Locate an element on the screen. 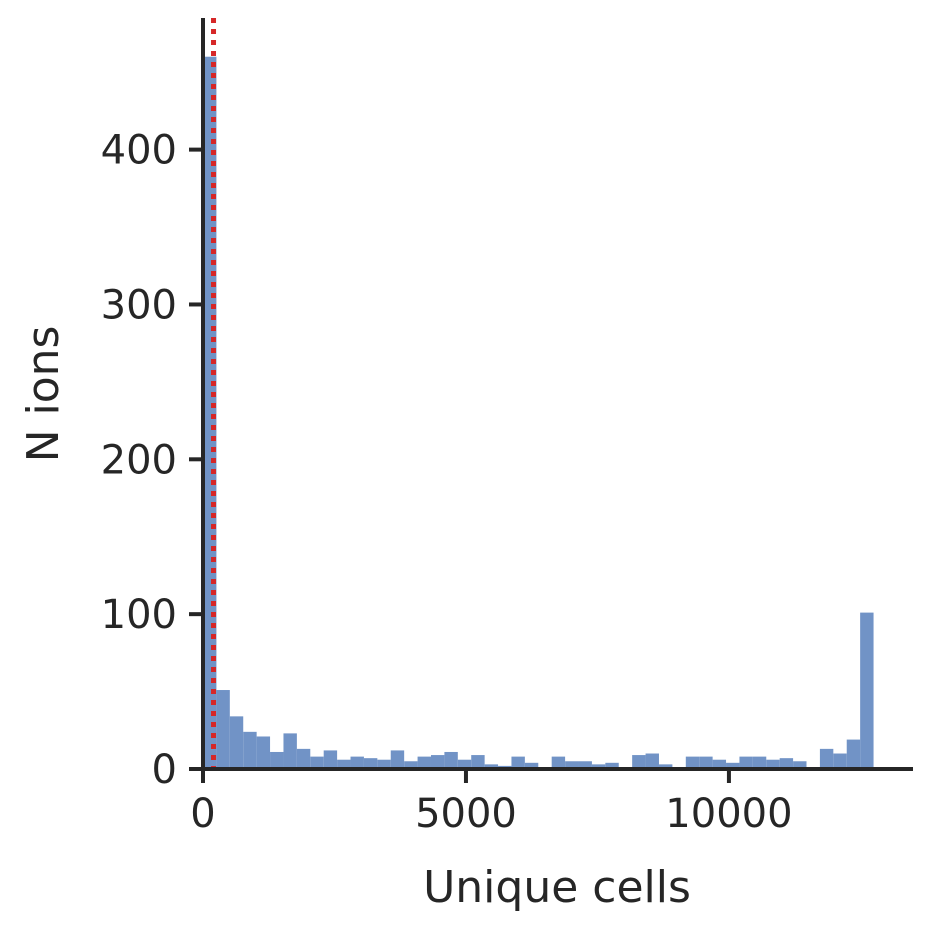  x-tick-label: 0 is located at coordinates (202, 814).